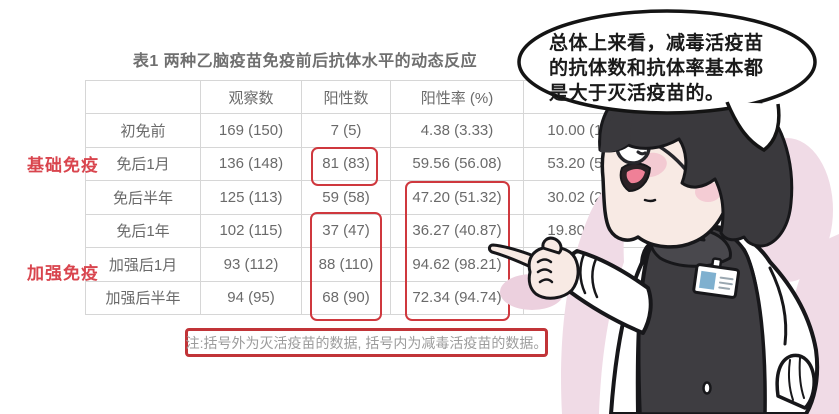  I want to click on speech-bubble-text: 总体上来看，减毒活疫苗 的抗体数和抗体率基本都 是大于灭活疫苗的。, so click(676, 68).